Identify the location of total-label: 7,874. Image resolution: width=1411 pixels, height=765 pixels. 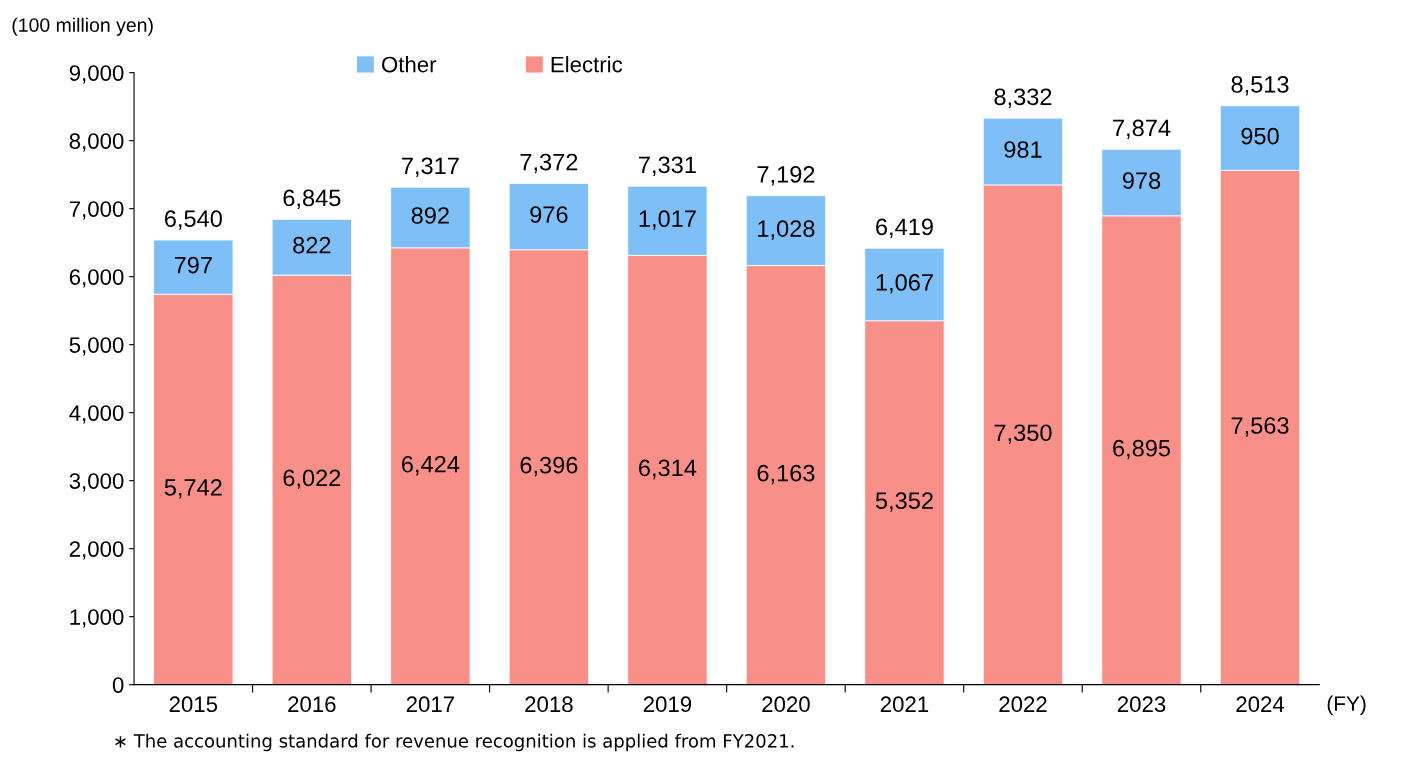
(1142, 129).